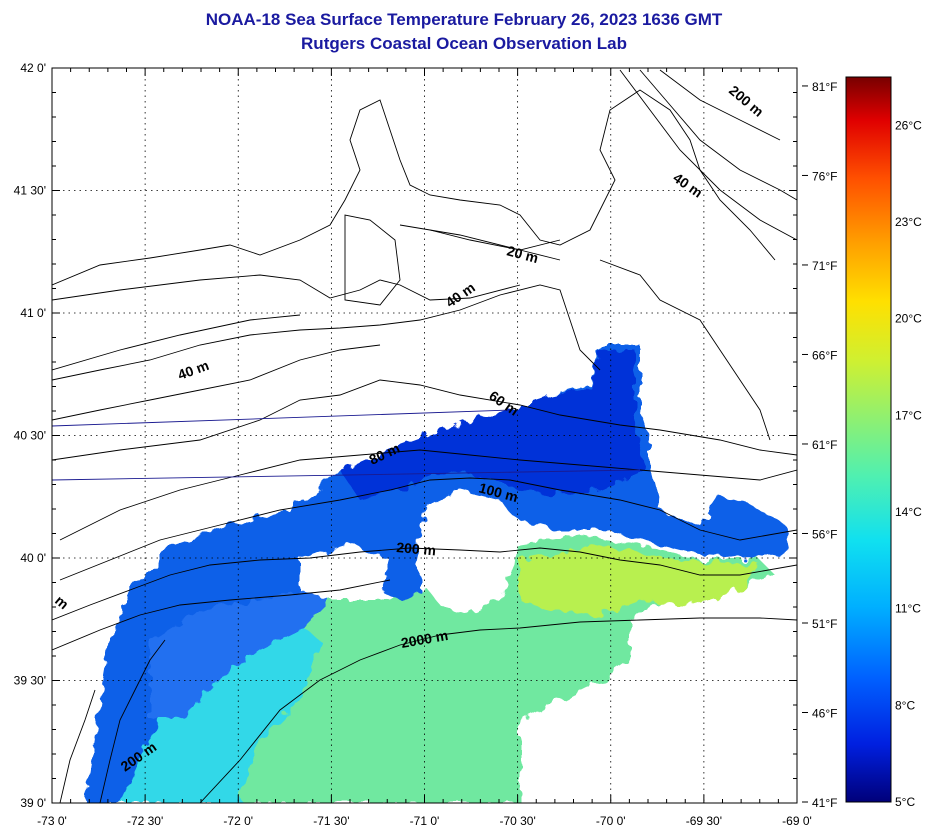 The image size is (928, 832). What do you see at coordinates (216, 382) in the screenshot?
I see `contour-shelf` at bounding box center [216, 382].